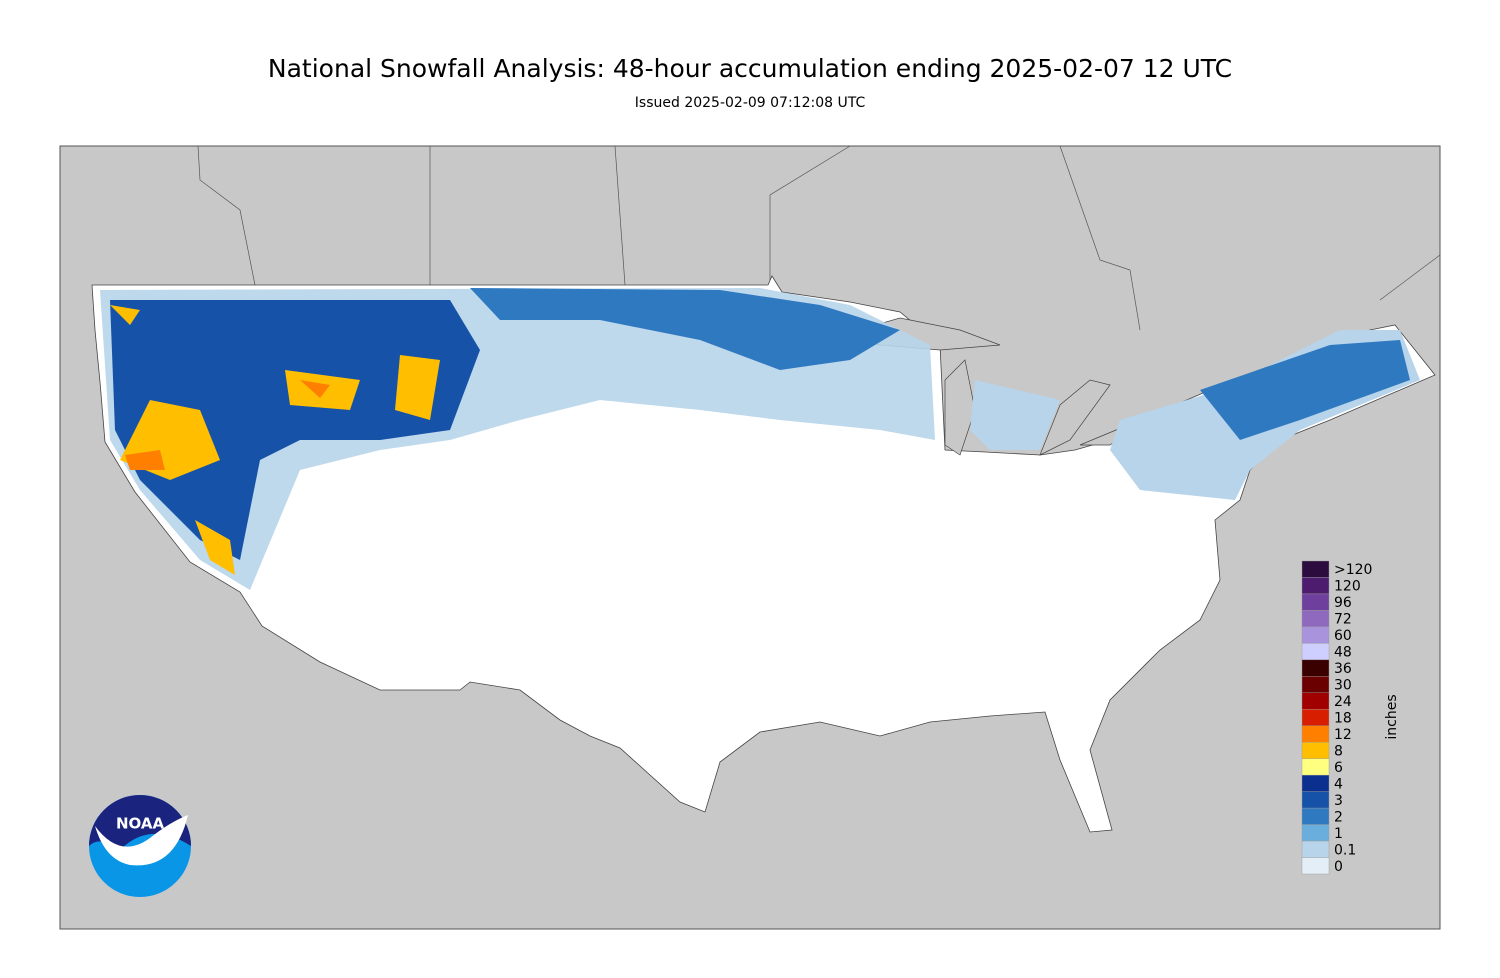  I want to click on legend-label: 30, so click(1343, 686).